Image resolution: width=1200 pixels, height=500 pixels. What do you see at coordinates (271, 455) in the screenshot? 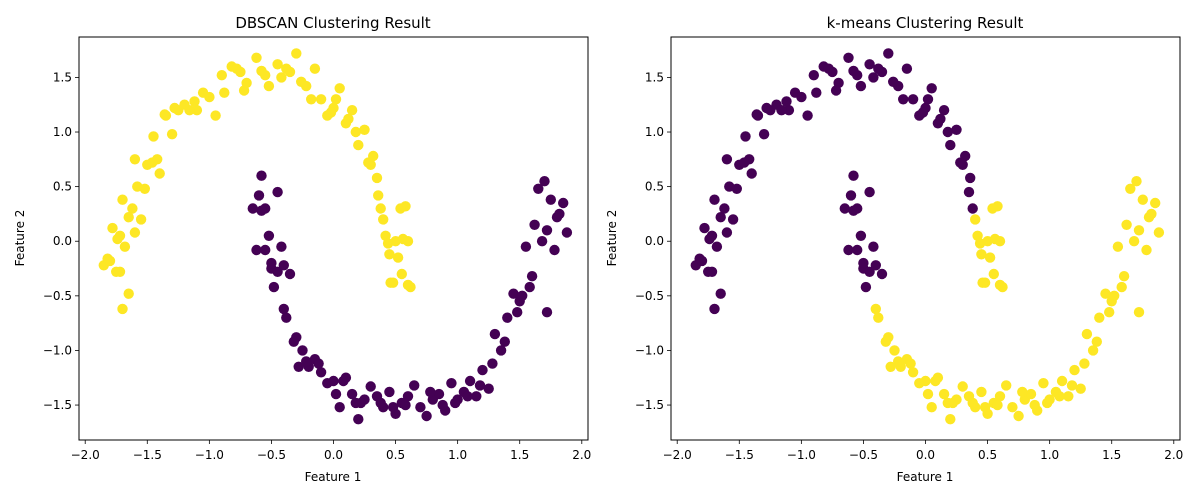
I see `x-tick-label: −0.5` at bounding box center [271, 455].